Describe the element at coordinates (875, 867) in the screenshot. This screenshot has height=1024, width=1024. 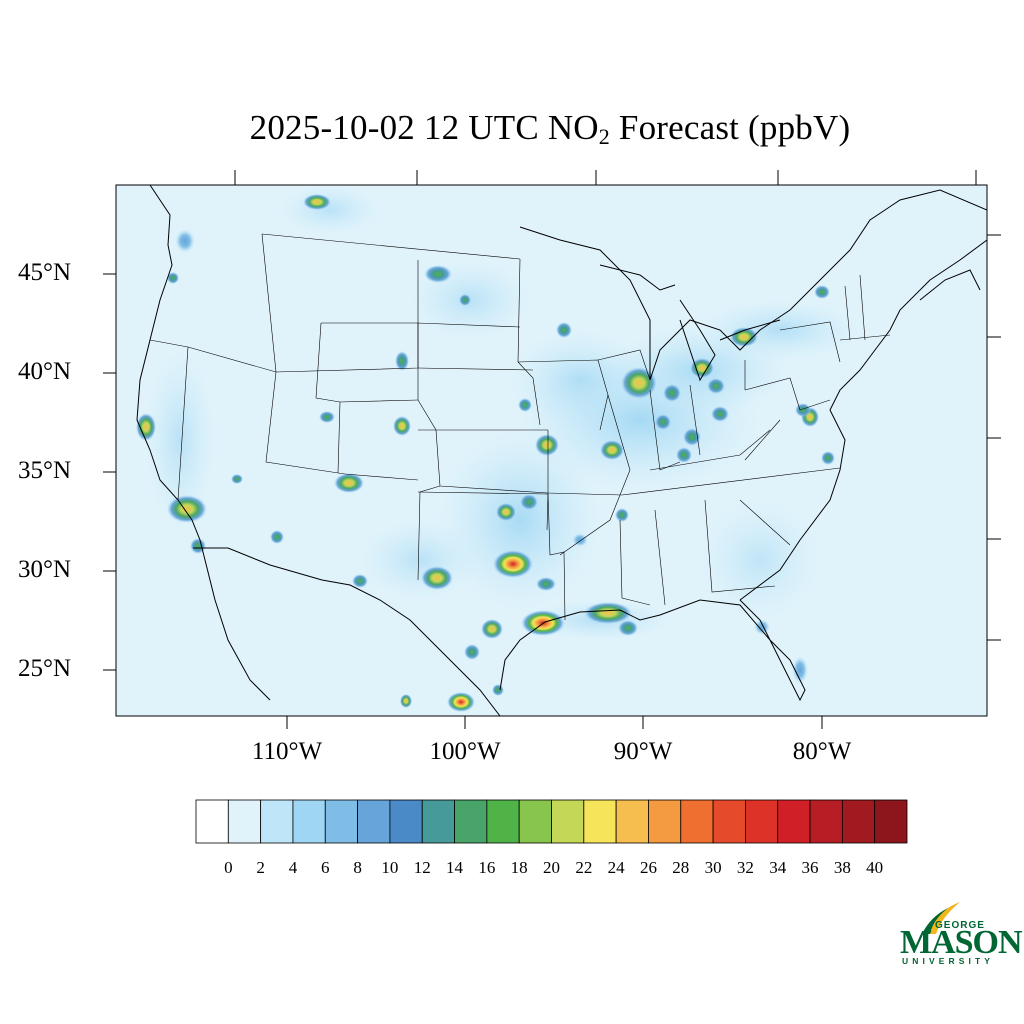
I see `colorbar-label: 40` at that location.